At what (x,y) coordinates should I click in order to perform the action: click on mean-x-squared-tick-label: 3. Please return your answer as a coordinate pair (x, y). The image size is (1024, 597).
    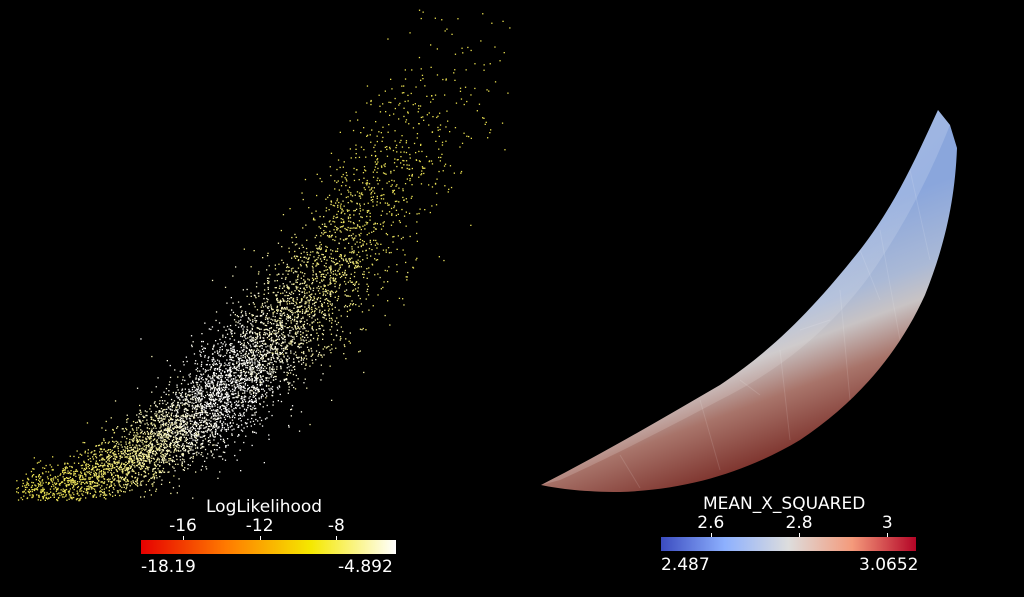
    Looking at the image, I should click on (887, 523).